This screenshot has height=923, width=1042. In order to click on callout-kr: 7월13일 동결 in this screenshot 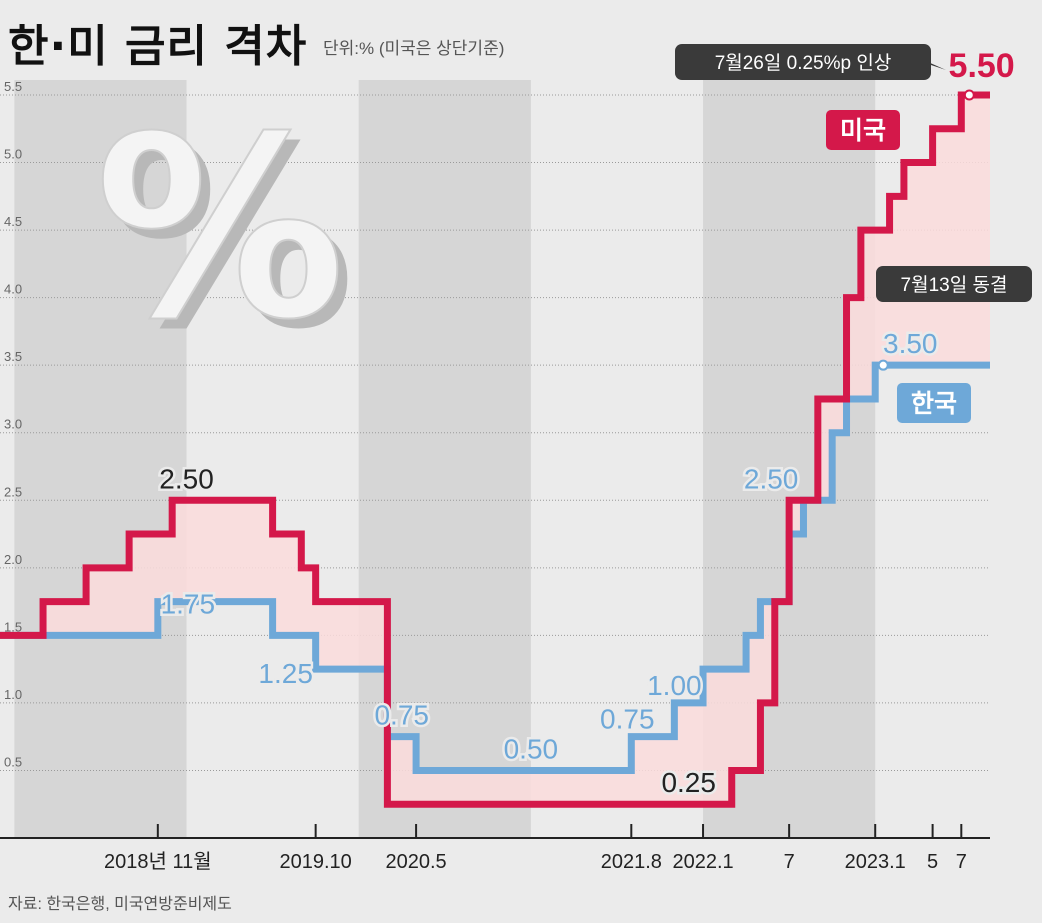, I will do `click(954, 284)`.